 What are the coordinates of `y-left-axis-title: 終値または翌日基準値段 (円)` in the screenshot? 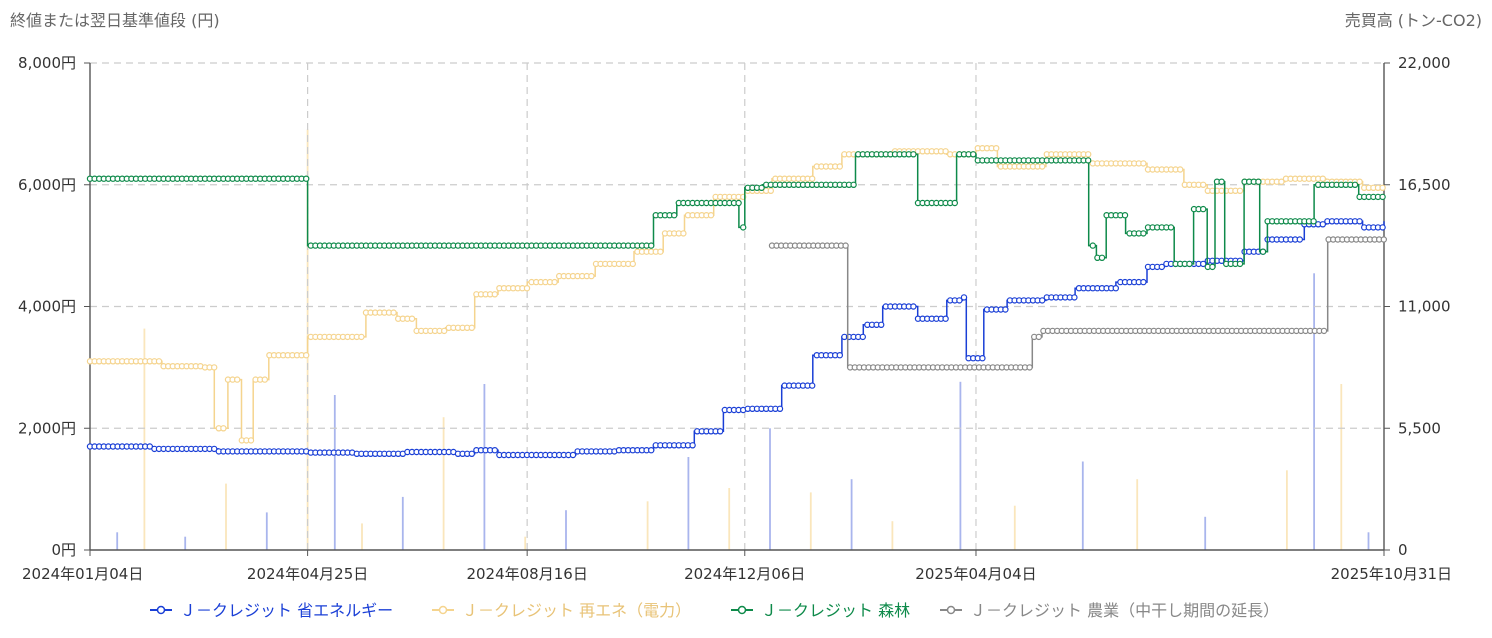 It's located at (115, 20).